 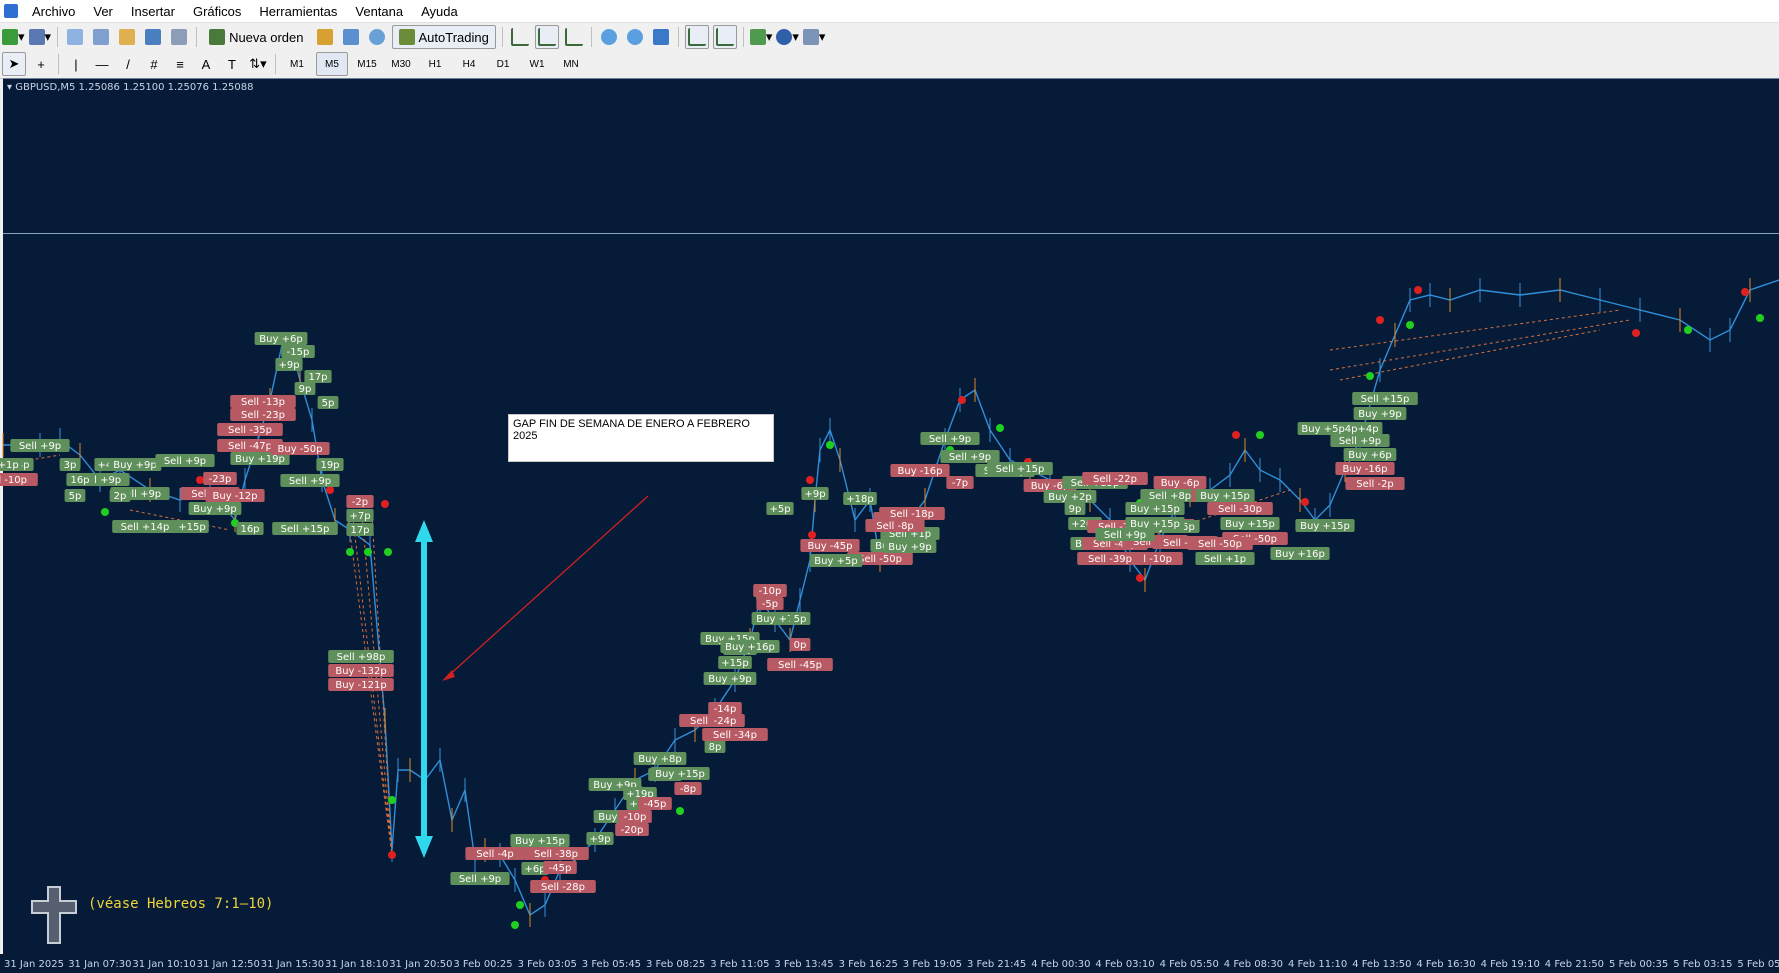 What do you see at coordinates (660, 758) in the screenshot?
I see `trade-label: Buy +8p` at bounding box center [660, 758].